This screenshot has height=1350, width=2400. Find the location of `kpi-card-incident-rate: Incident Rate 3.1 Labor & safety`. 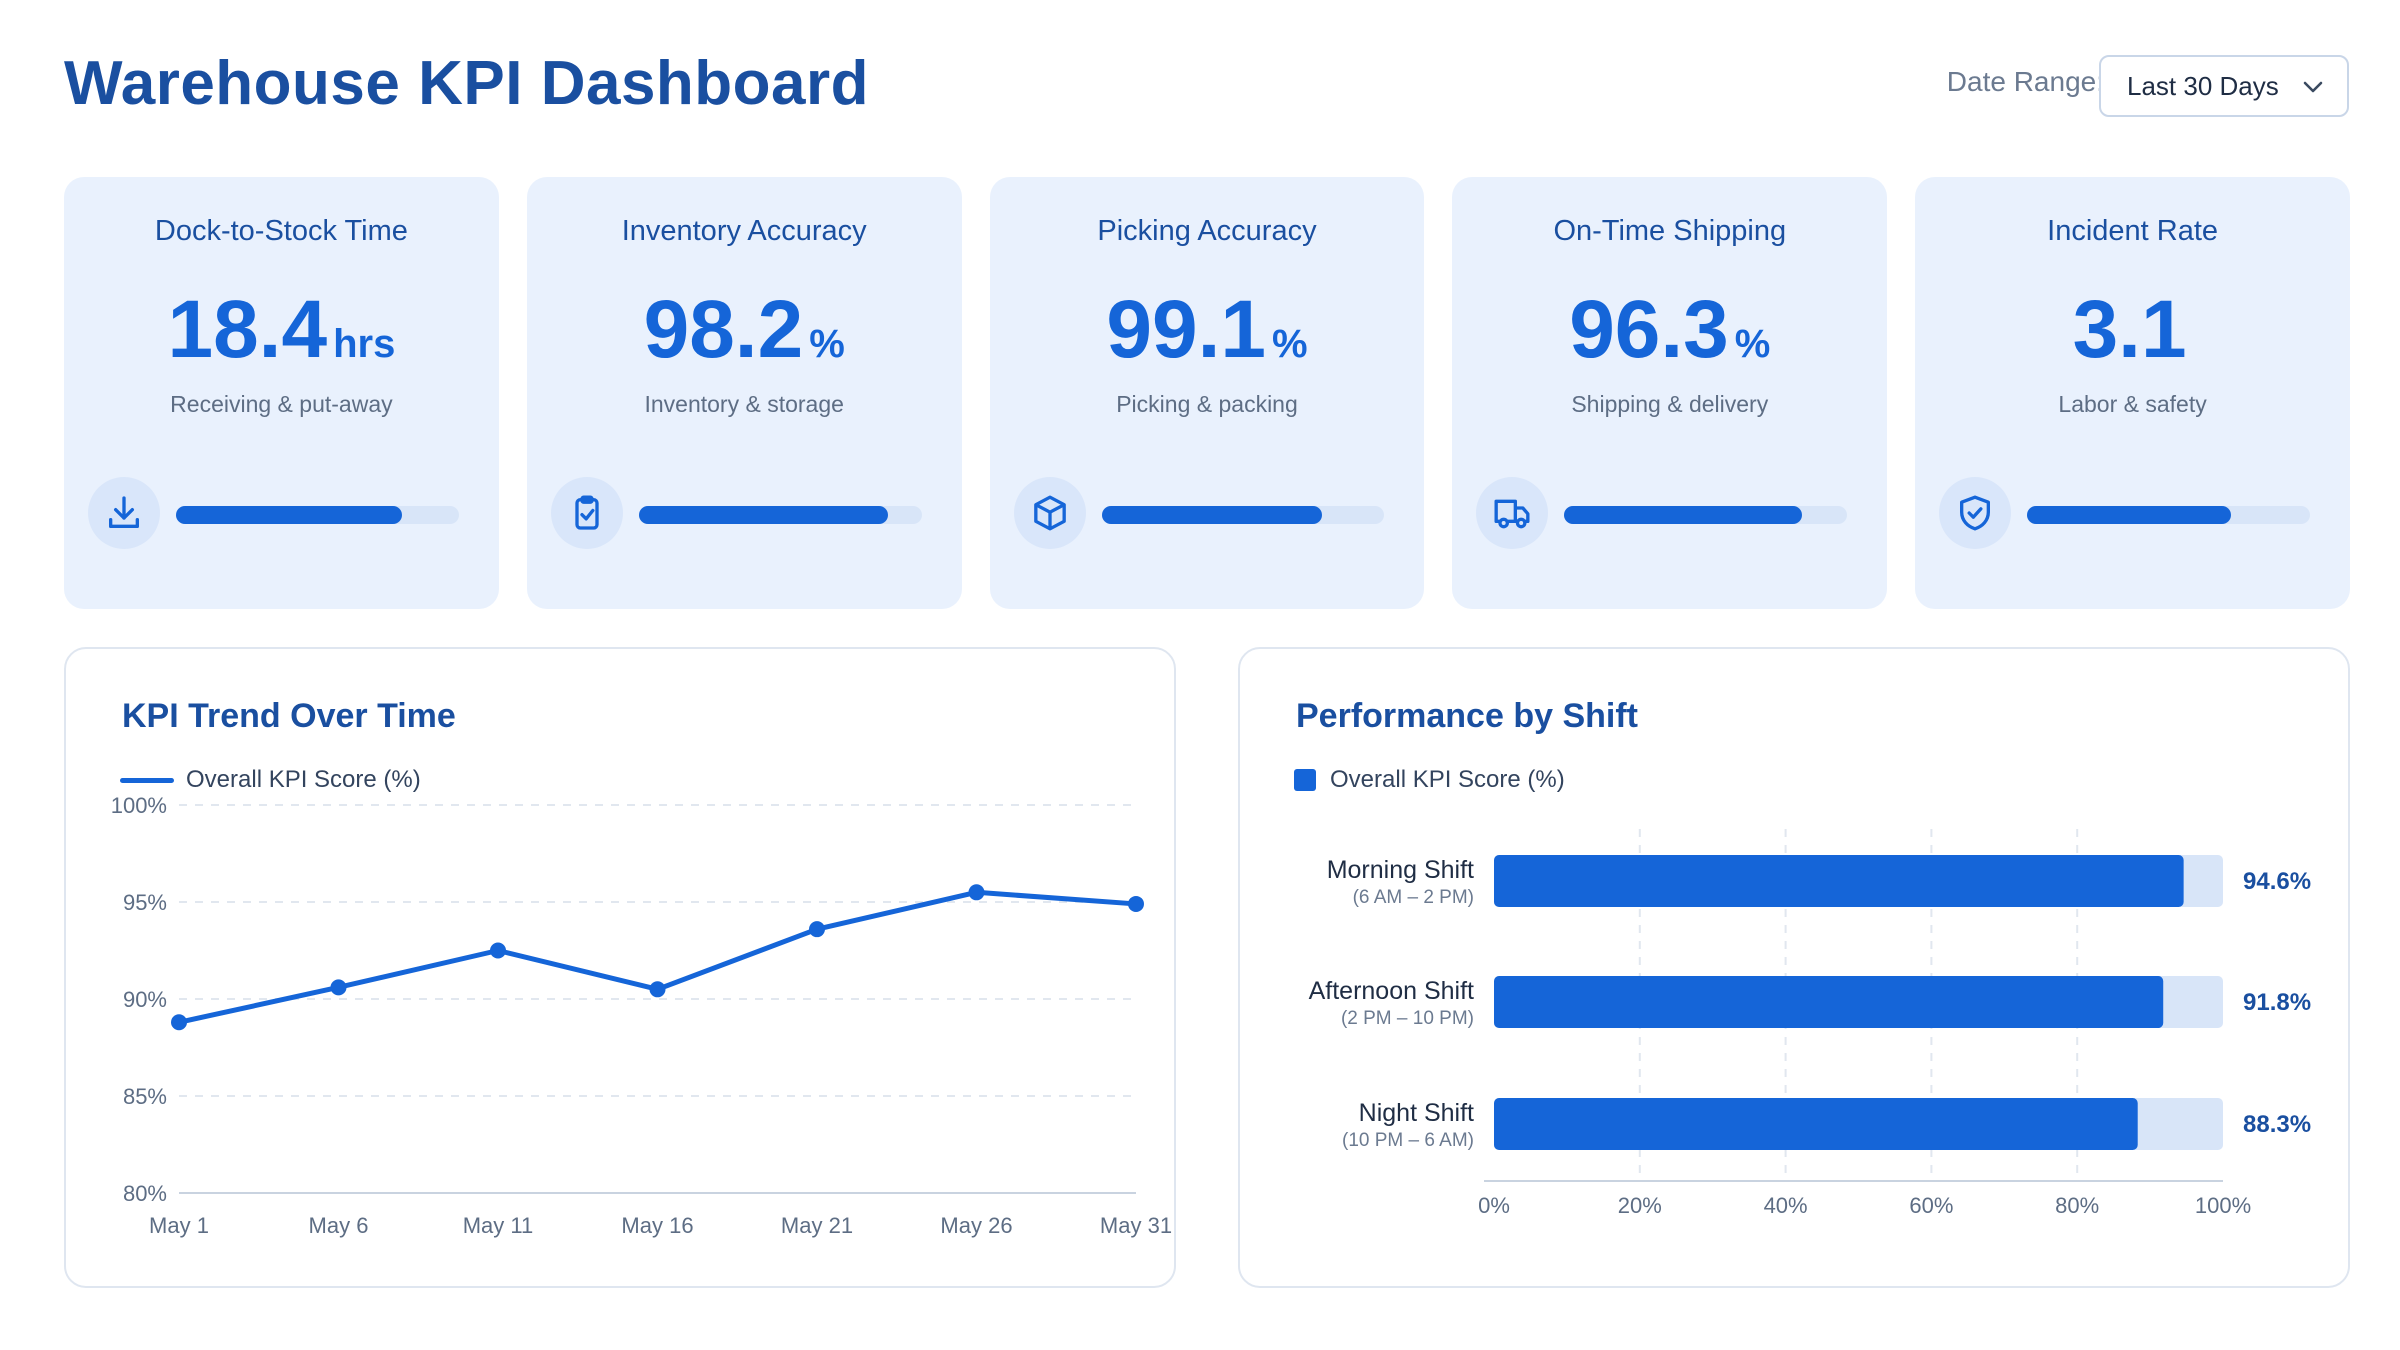

kpi-card-incident-rate: Incident Rate 3.1 Labor & safety is located at coordinates (2132, 393).